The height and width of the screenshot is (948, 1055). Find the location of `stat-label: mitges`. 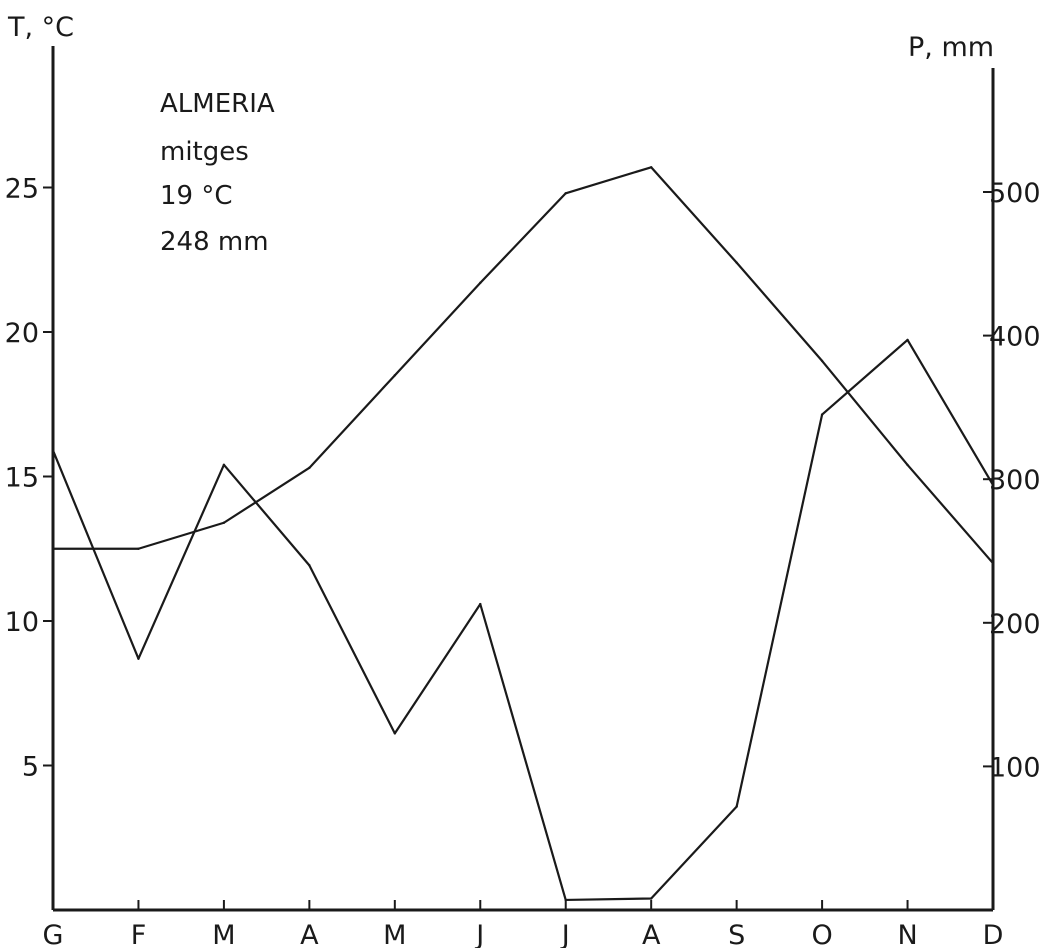

stat-label: mitges is located at coordinates (204, 152).